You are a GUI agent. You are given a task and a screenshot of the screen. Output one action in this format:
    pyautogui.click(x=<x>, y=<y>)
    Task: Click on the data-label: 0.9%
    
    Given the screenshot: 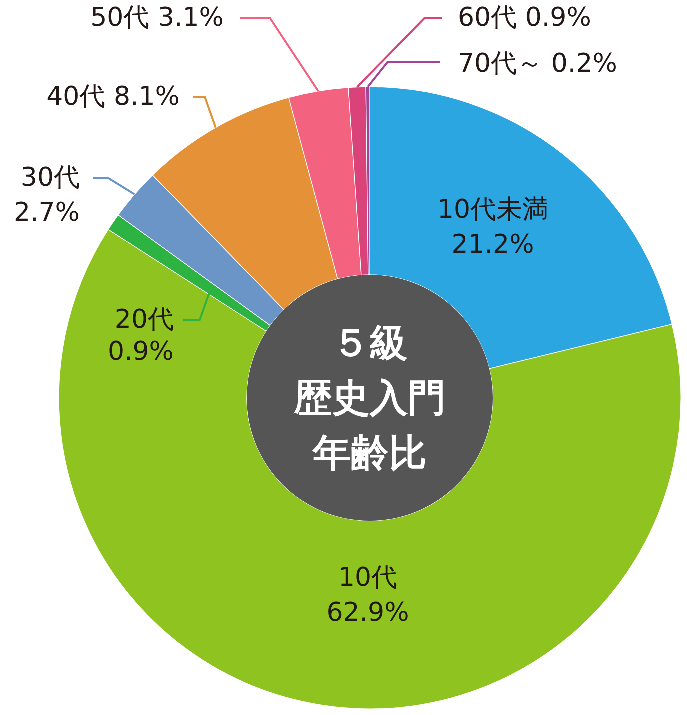 What is the action you would take?
    pyautogui.click(x=141, y=352)
    